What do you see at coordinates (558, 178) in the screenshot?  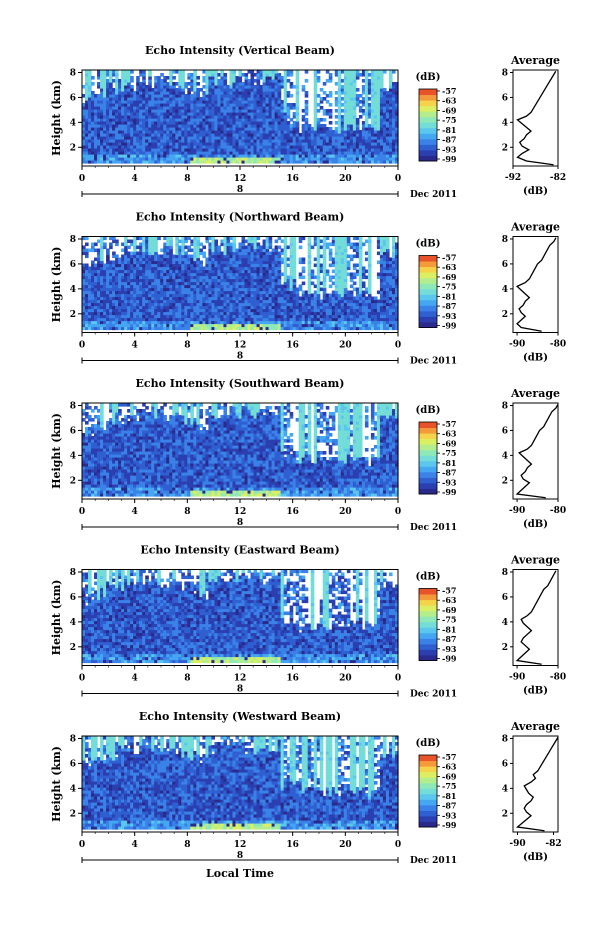 I see `average-x-tick-label: -82` at bounding box center [558, 178].